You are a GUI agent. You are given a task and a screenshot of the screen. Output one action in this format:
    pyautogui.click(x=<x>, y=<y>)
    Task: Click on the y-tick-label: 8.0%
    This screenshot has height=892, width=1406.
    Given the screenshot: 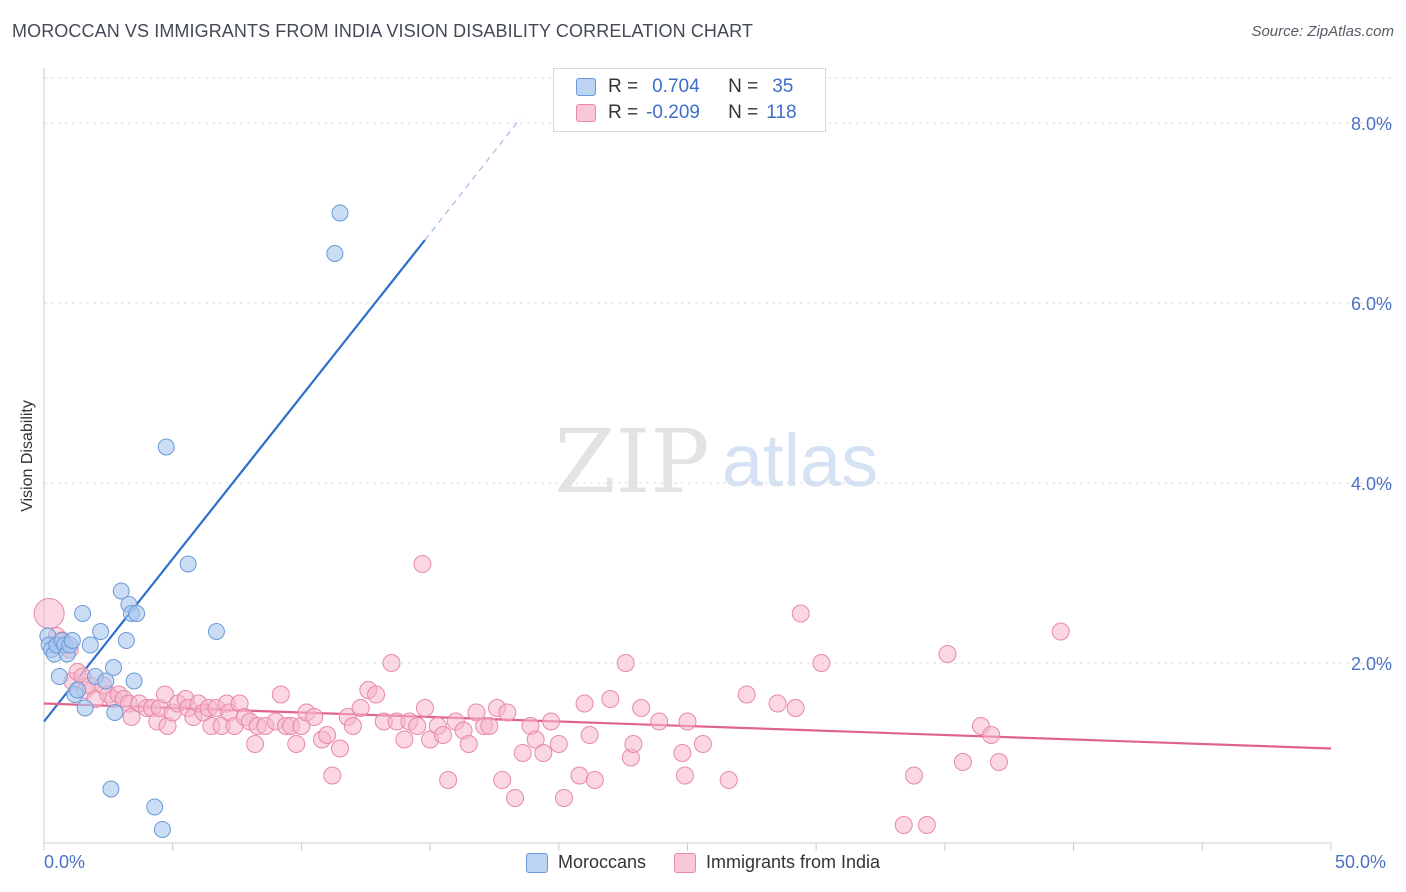 What is the action you would take?
    pyautogui.click(x=1371, y=124)
    